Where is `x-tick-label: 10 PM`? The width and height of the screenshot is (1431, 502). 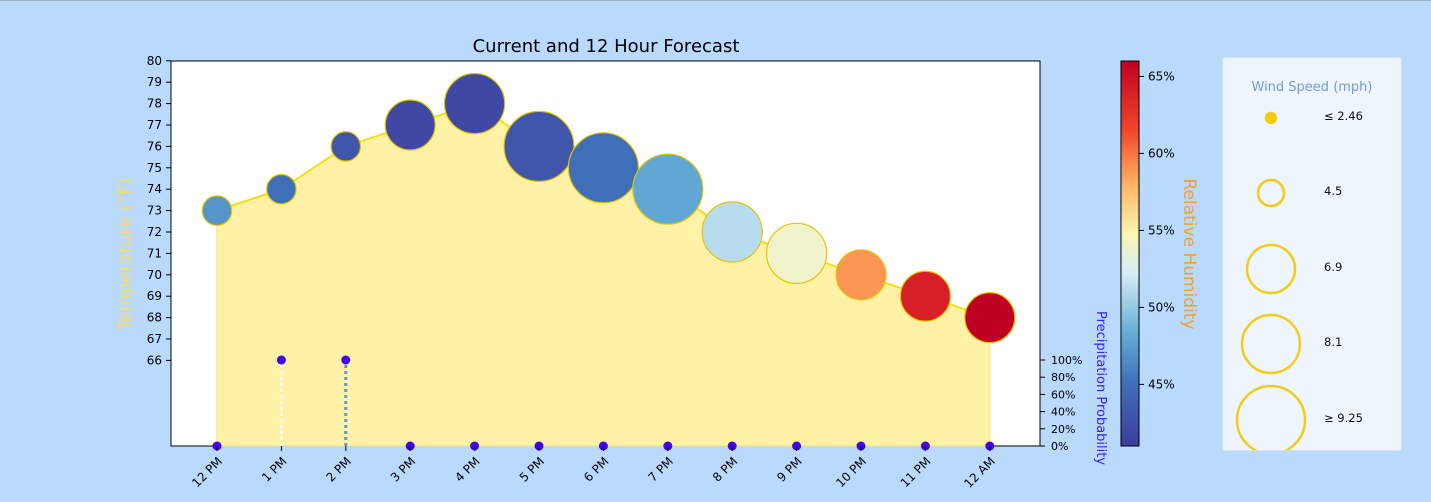 x-tick-label: 10 PM is located at coordinates (851, 472).